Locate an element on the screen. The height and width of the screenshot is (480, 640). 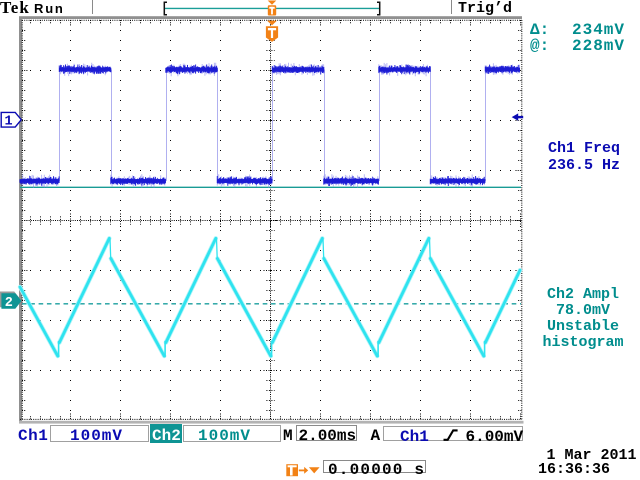
svg-text: 2 is located at coordinates (9, 303).